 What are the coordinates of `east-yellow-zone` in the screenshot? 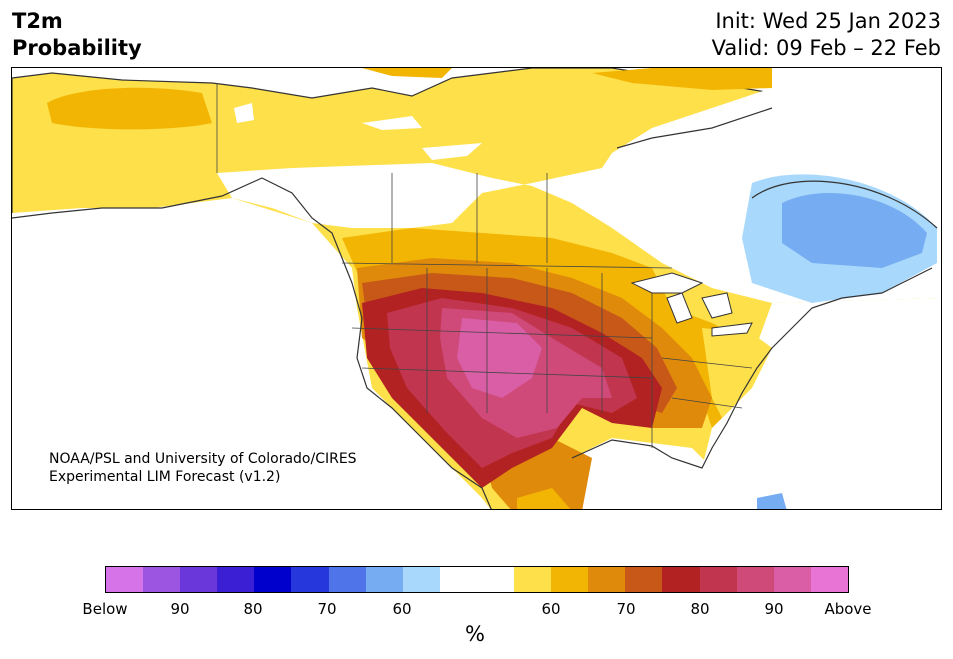 It's located at (737, 373).